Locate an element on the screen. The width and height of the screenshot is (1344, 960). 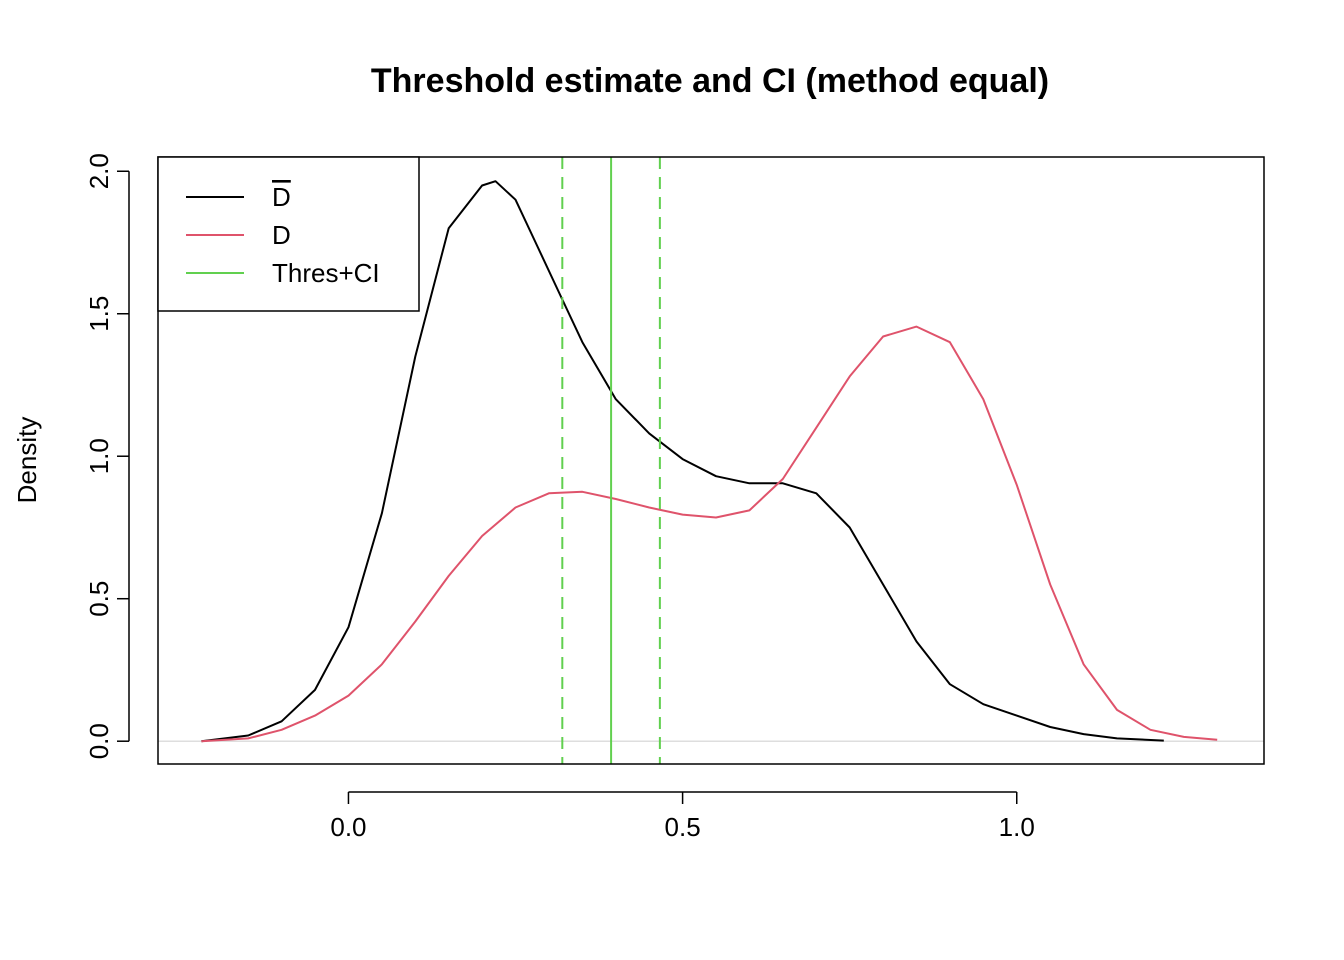
y-tick-label: 2.0 is located at coordinates (99, 171).